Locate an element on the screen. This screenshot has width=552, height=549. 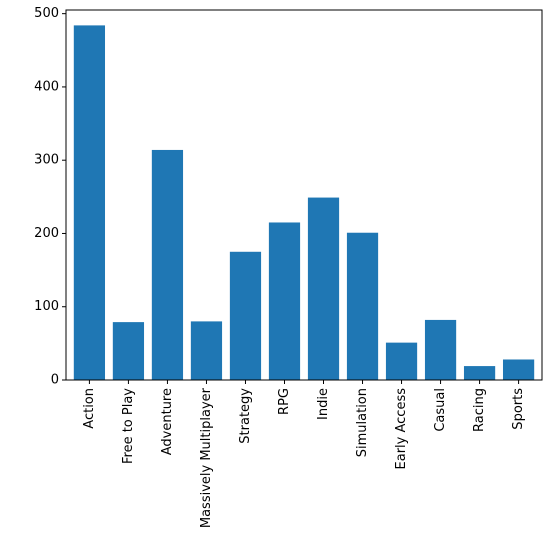
x-tick-label: Early Access is located at coordinates (401, 429).